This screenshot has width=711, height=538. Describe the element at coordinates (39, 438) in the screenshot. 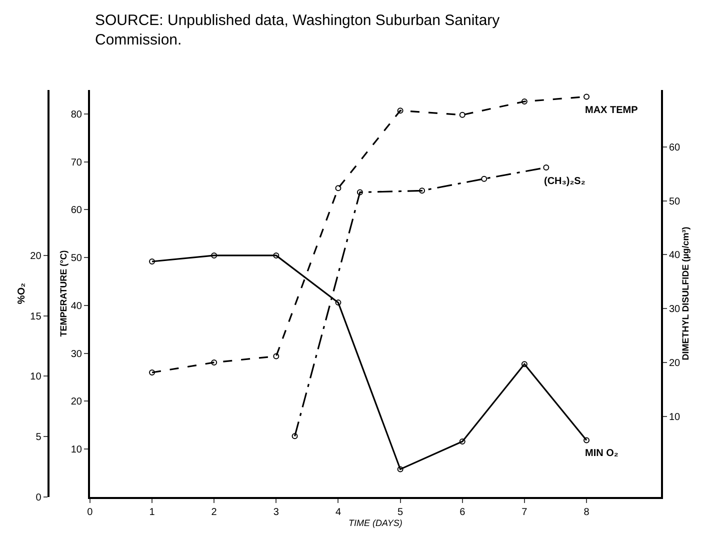

I see `y2-tick-label: 5` at that location.